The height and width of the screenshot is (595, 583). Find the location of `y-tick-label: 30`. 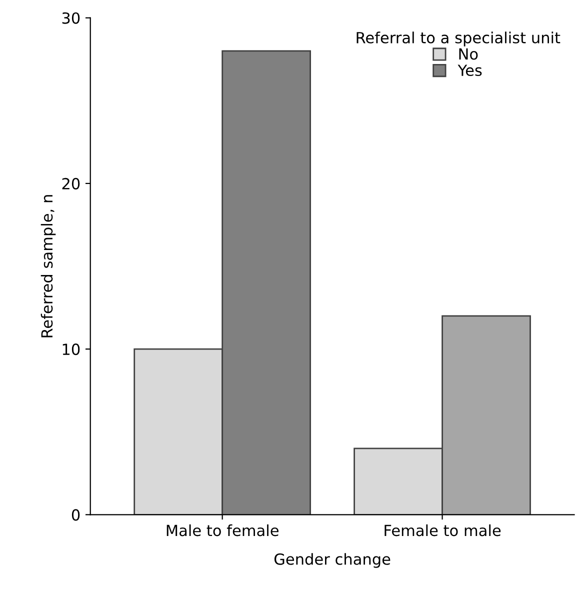

y-tick-label: 30 is located at coordinates (71, 18).